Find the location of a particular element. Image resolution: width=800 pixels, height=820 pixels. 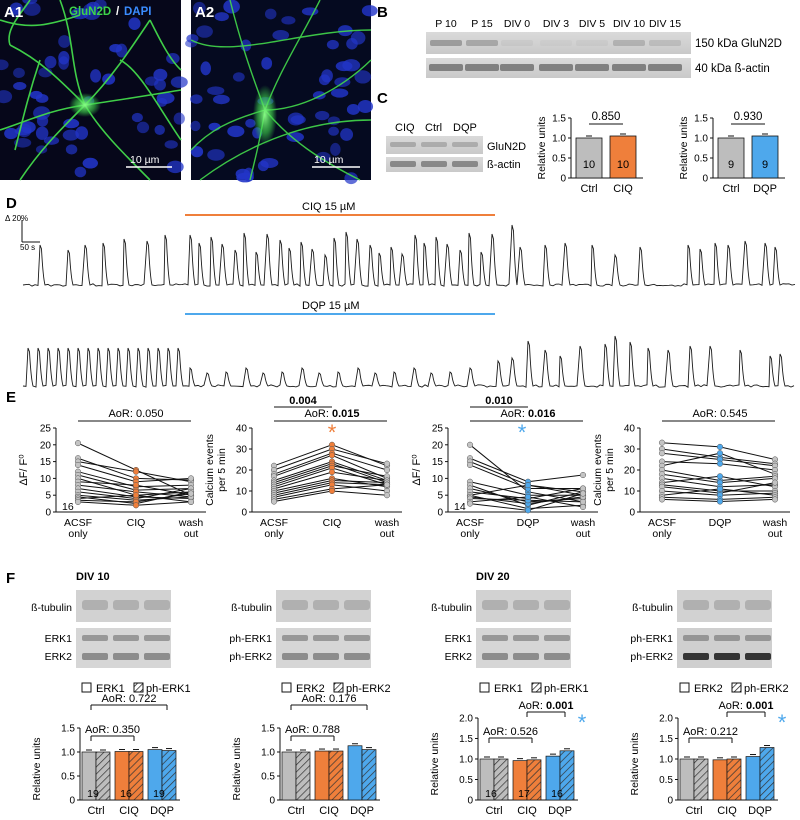

blot-b-glun2d is located at coordinates (558, 43).